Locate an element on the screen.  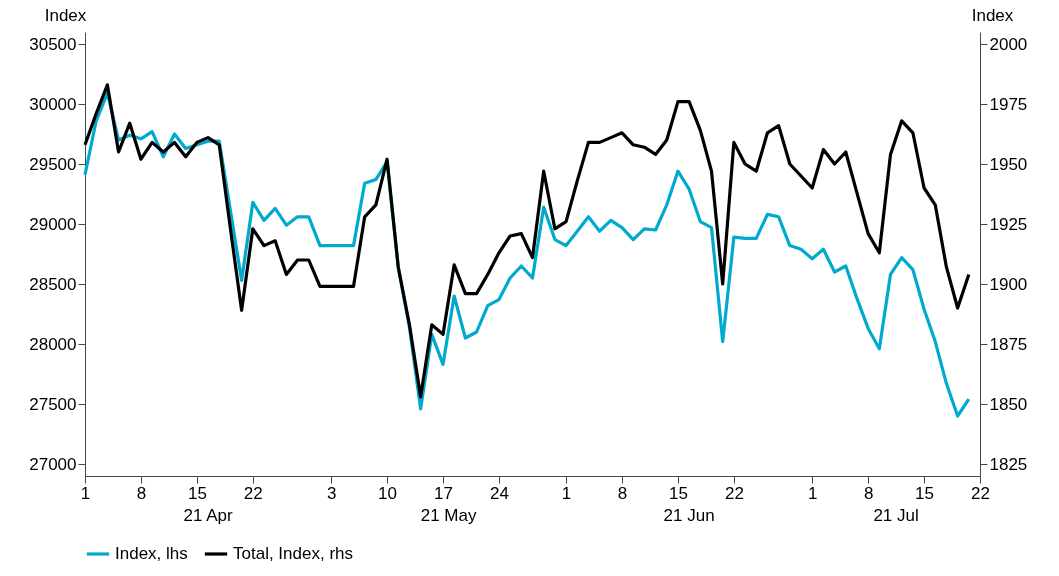
legend-label: Index, lhs is located at coordinates (151, 553).